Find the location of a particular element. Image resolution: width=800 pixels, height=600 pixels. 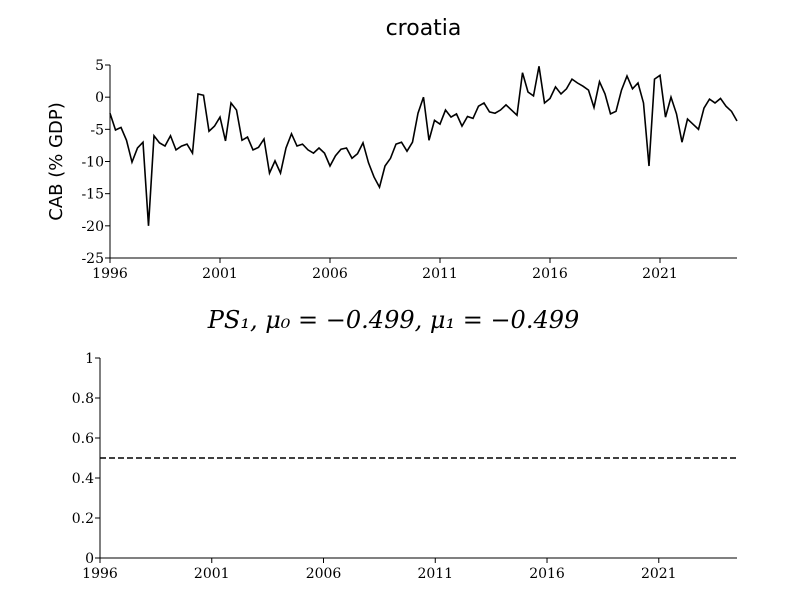

y-tick-label: 1 is located at coordinates (89, 359).